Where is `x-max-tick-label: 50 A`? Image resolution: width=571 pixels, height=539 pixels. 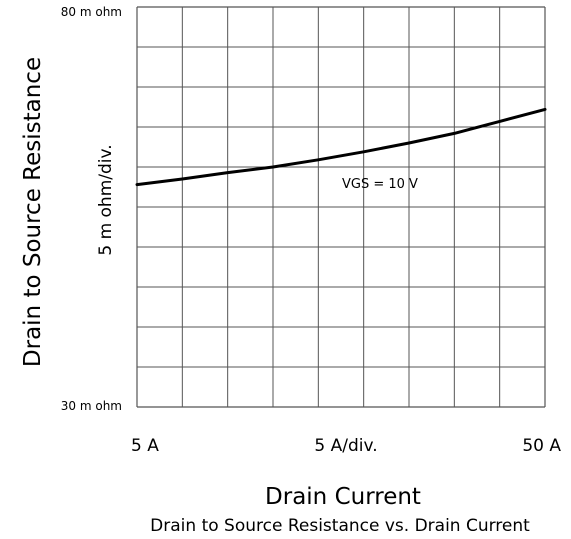
x-max-tick-label: 50 A is located at coordinates (541, 446).